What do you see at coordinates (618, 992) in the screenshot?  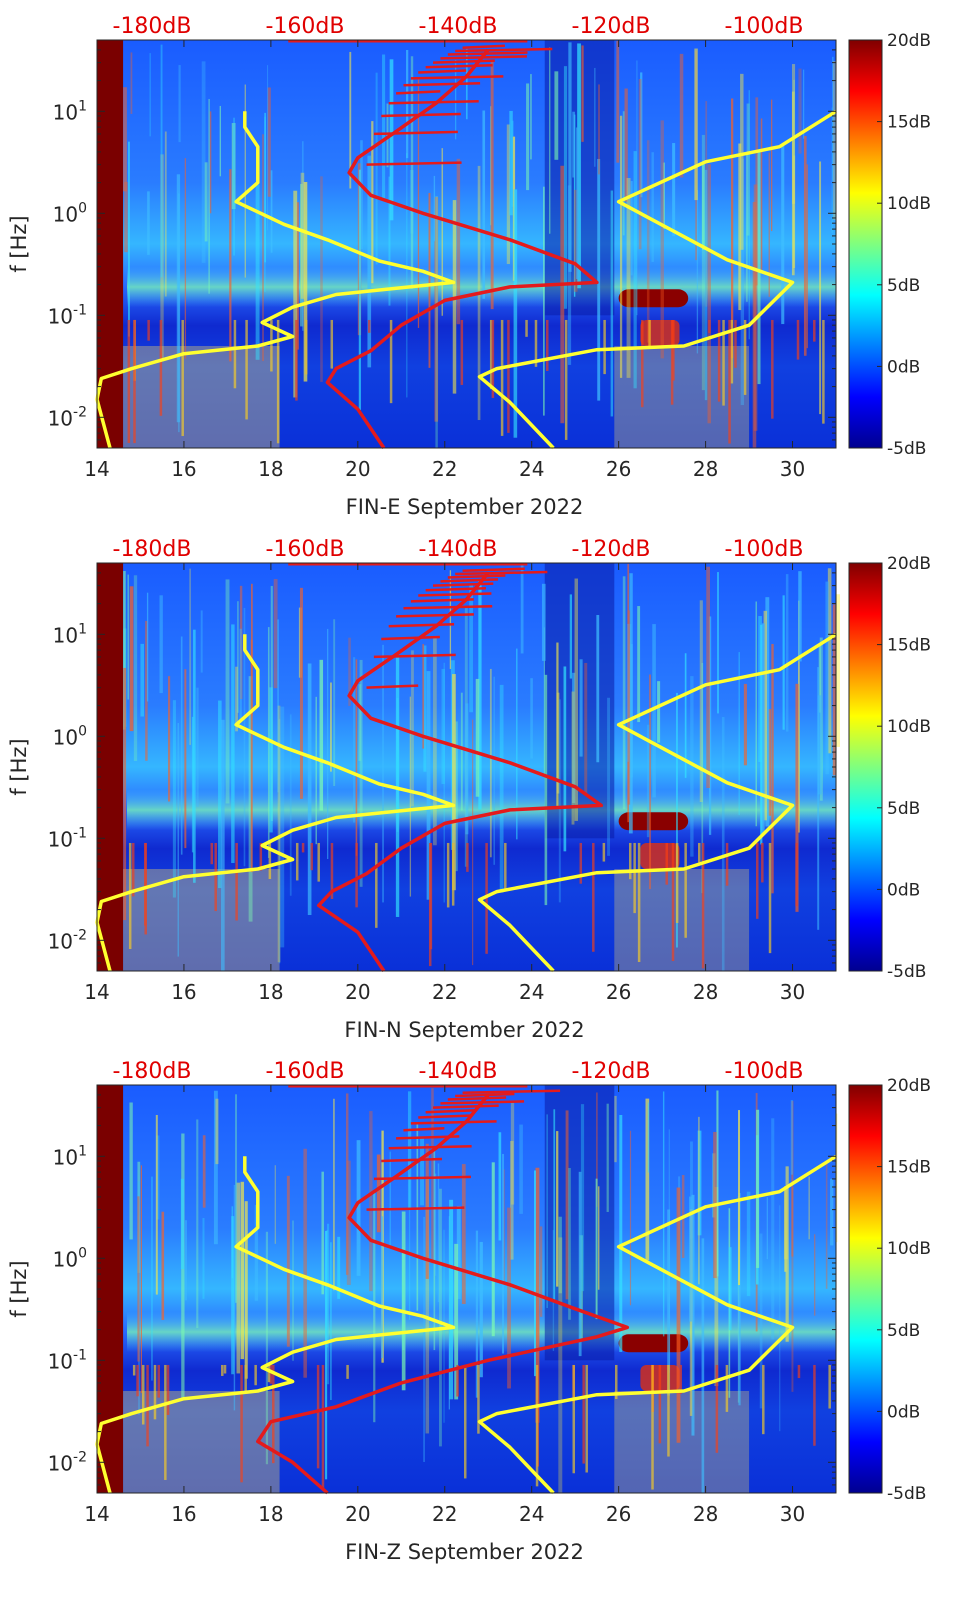 I see `x-tick-label: 26` at bounding box center [618, 992].